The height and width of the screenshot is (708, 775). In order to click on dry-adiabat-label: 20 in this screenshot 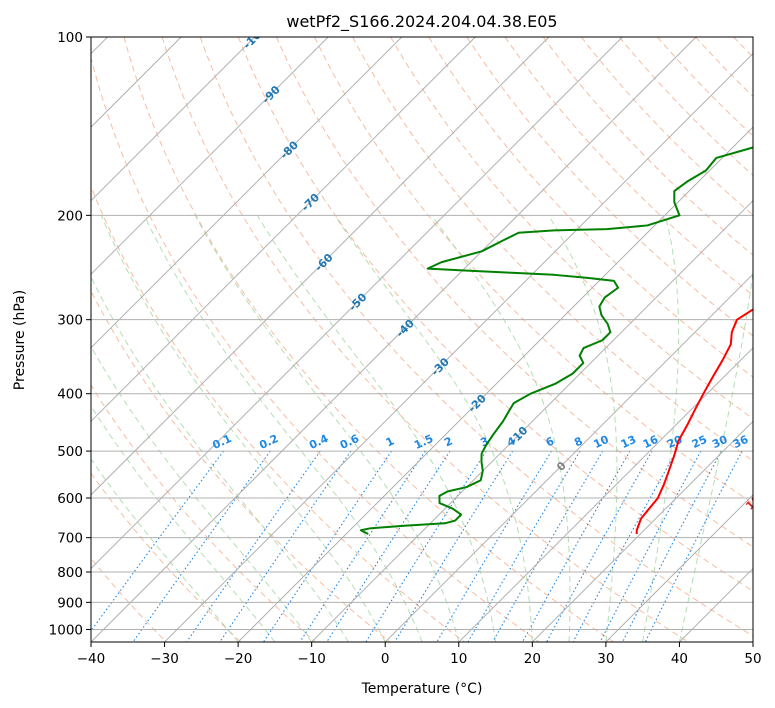, I will do `click(764, 536)`.